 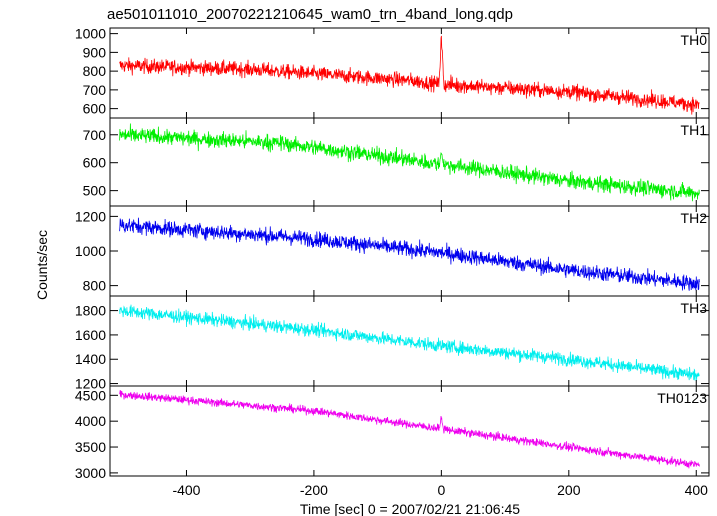 What do you see at coordinates (95, 191) in the screenshot?
I see `y-tick-label: 500` at bounding box center [95, 191].